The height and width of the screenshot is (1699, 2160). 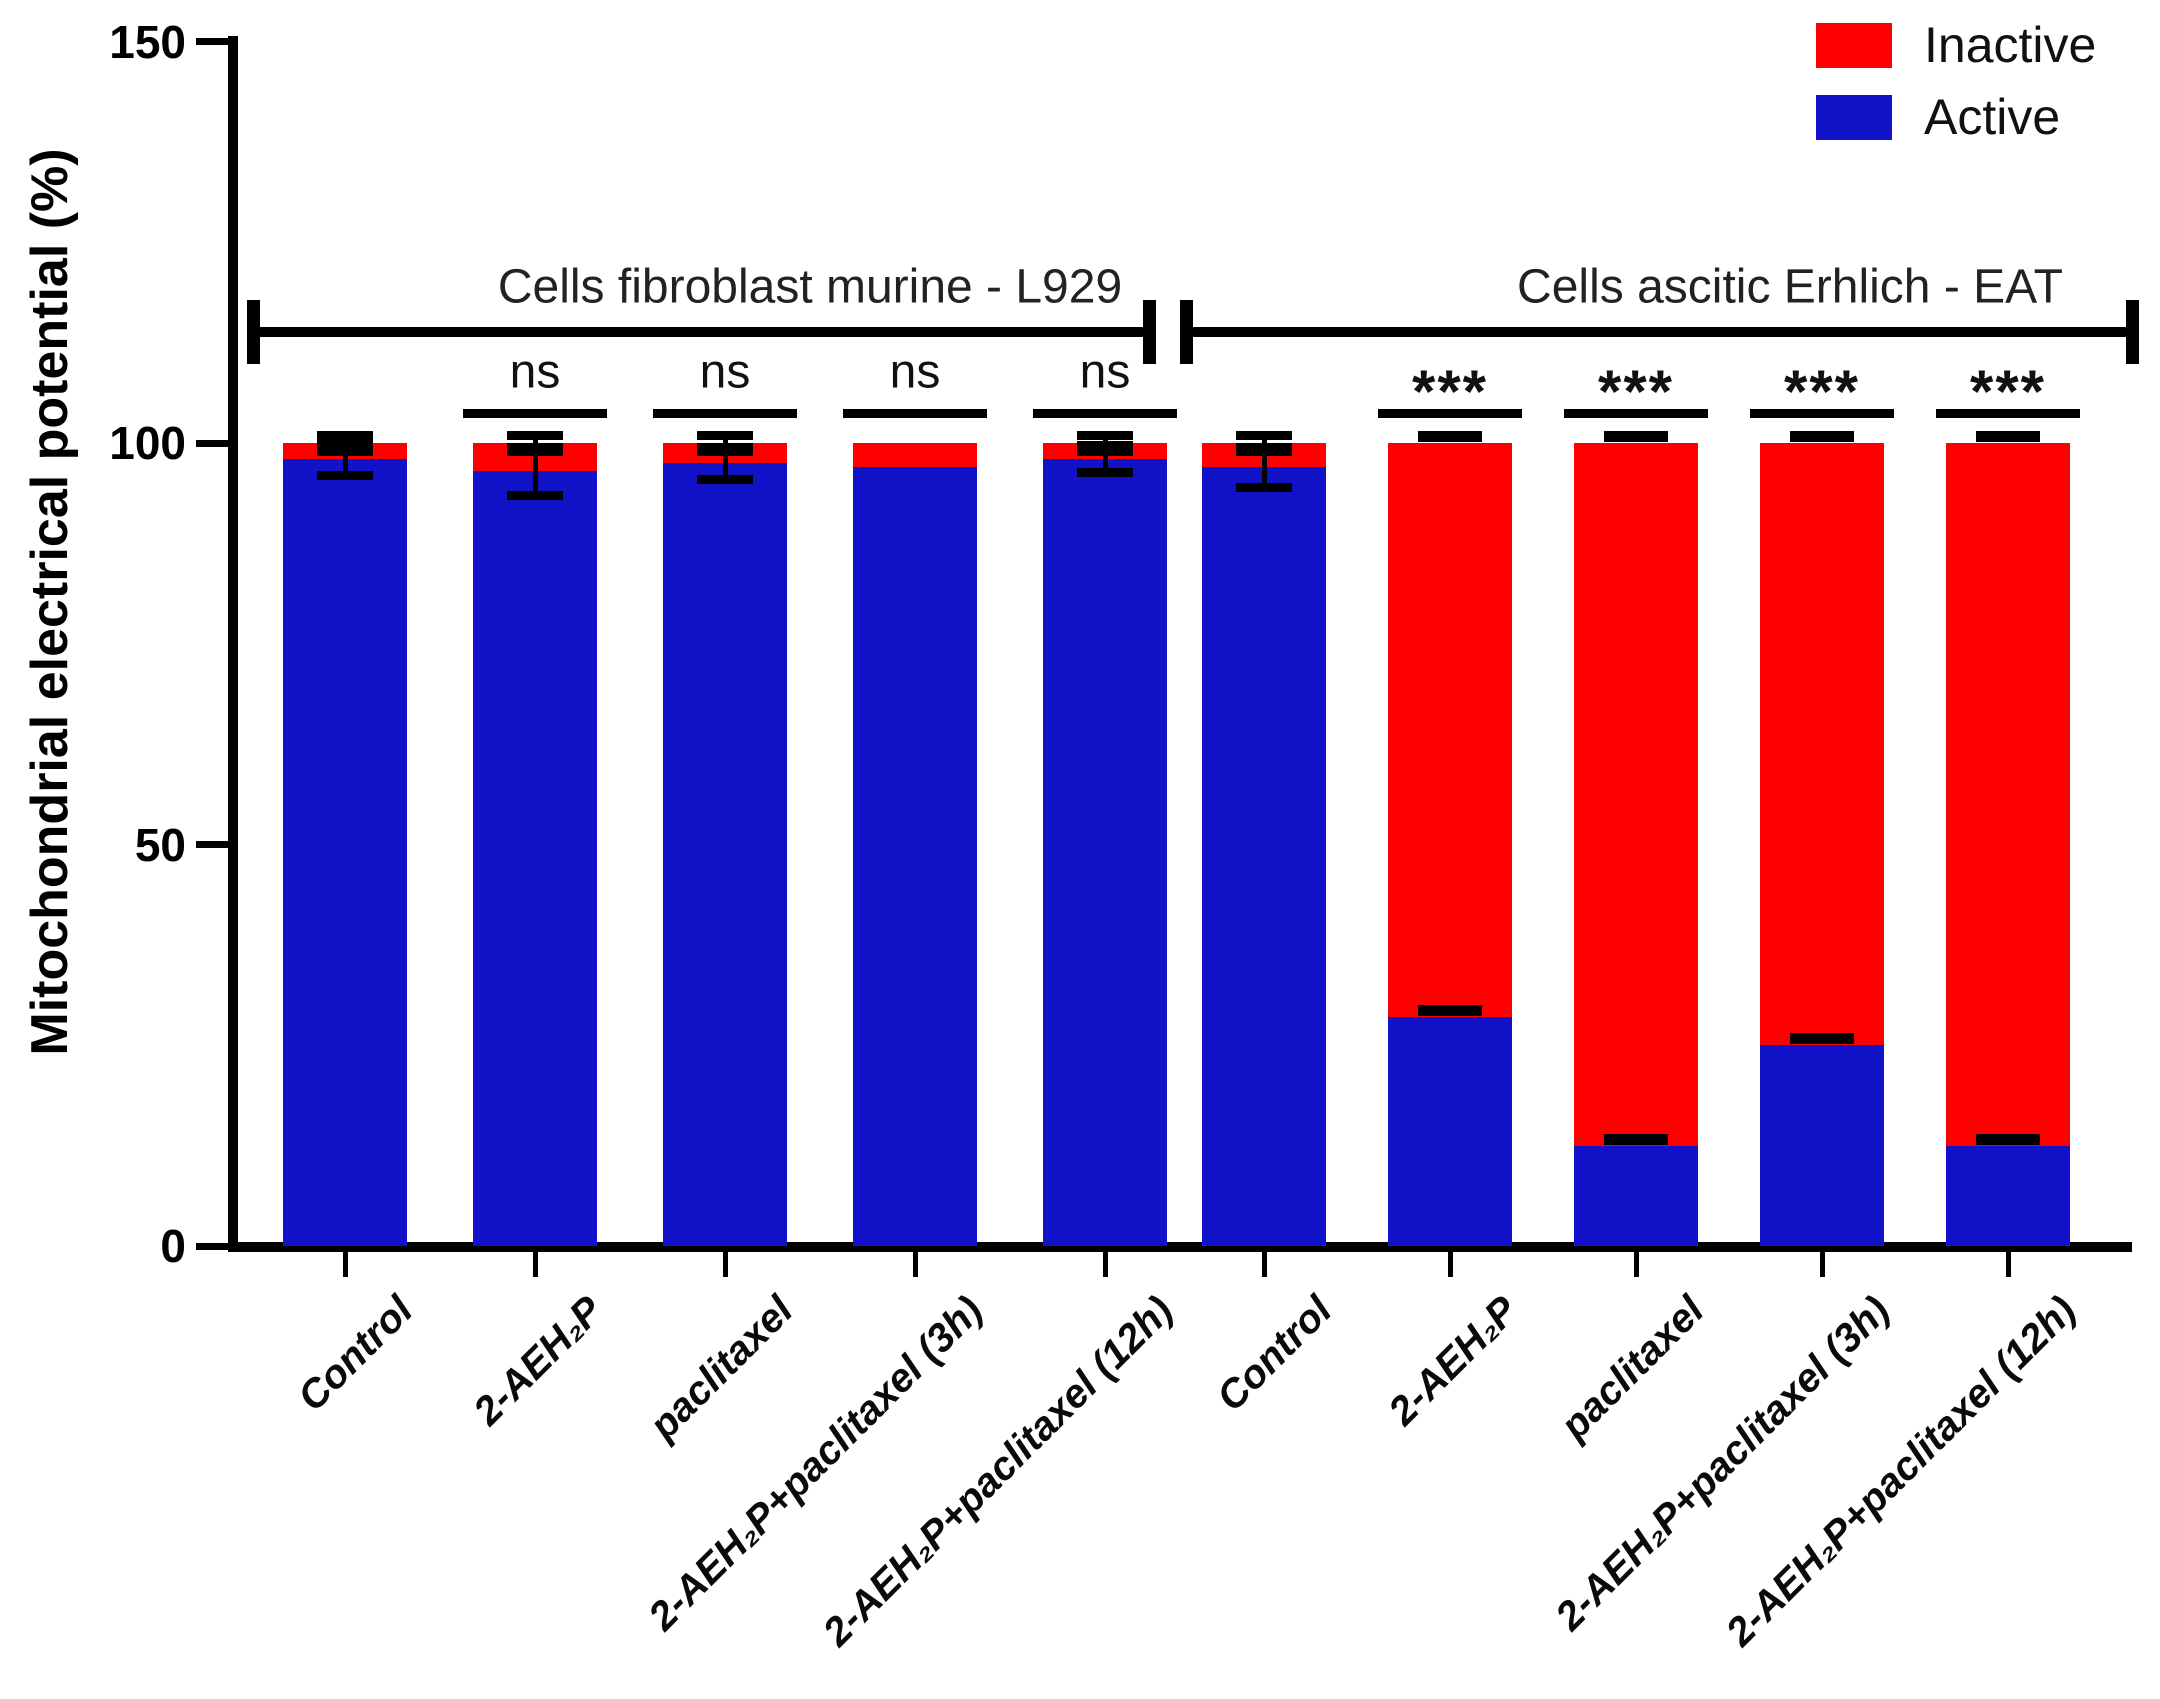 I want to click on y-axis-line, so click(x=233, y=644).